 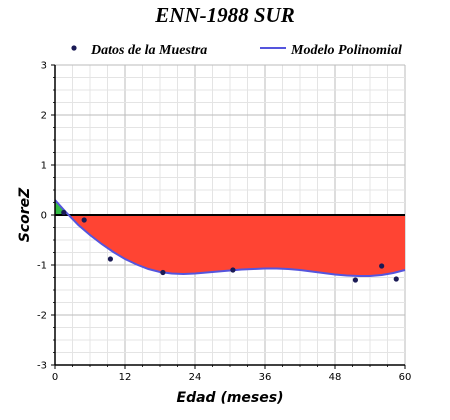 I want to click on legend: Datos de la Muestra Modelo Polinomial, so click(x=236, y=50).